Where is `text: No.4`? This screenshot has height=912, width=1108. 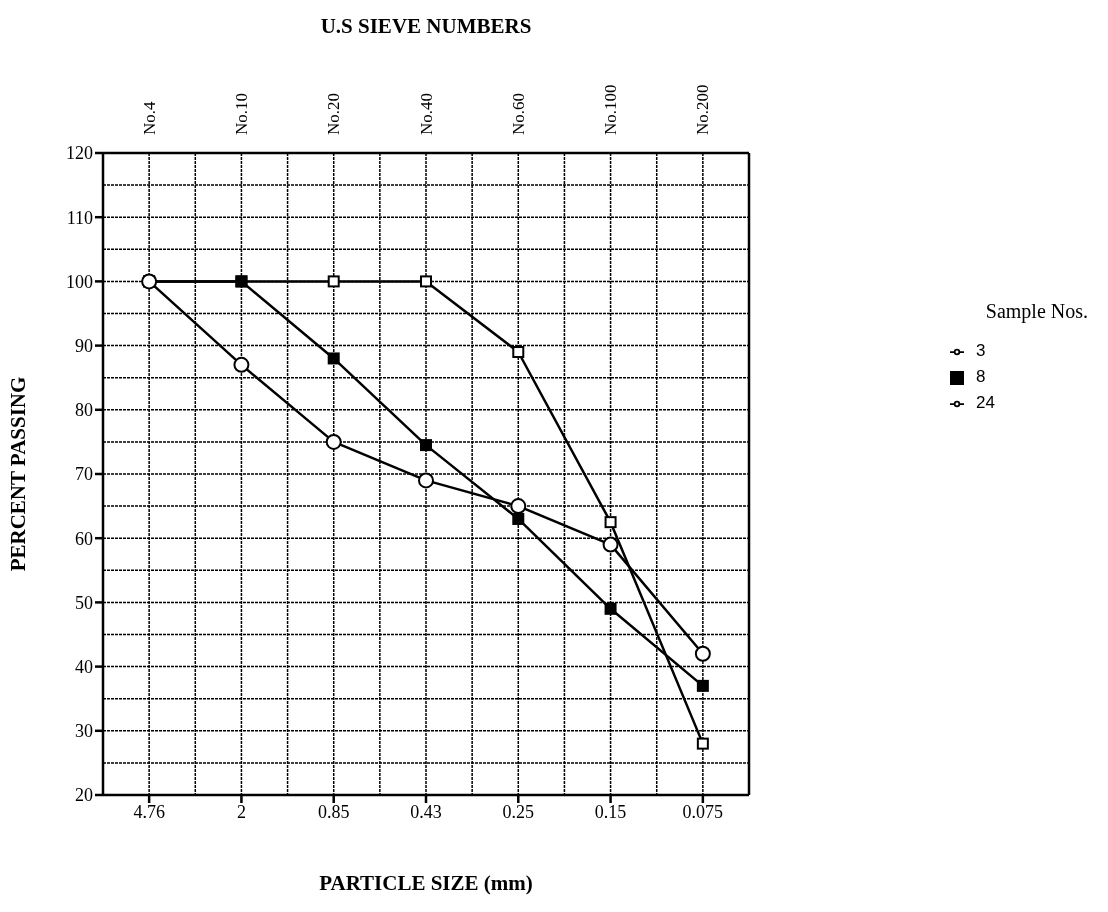
text: No.4 is located at coordinates (149, 117).